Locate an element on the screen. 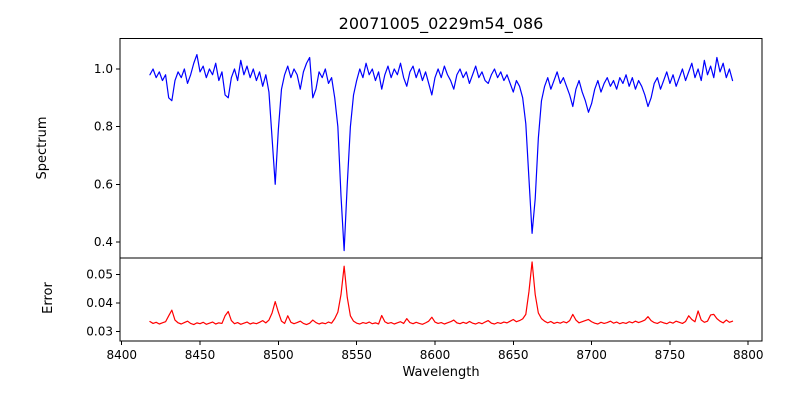  x-tick-label: 8400 is located at coordinates (121, 355).